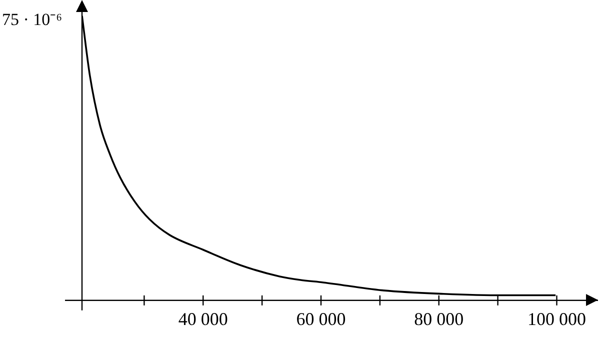 The image size is (600, 340). Describe the element at coordinates (439, 318) in the screenshot. I see `x-tick-label: 80 000` at that location.